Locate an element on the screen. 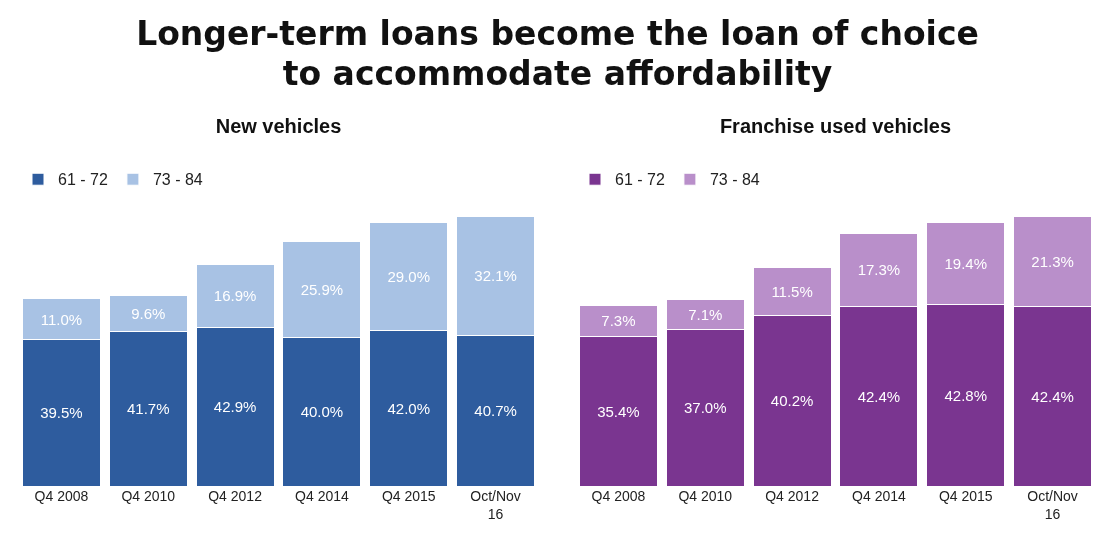  data-label: 17.3% is located at coordinates (879, 270).